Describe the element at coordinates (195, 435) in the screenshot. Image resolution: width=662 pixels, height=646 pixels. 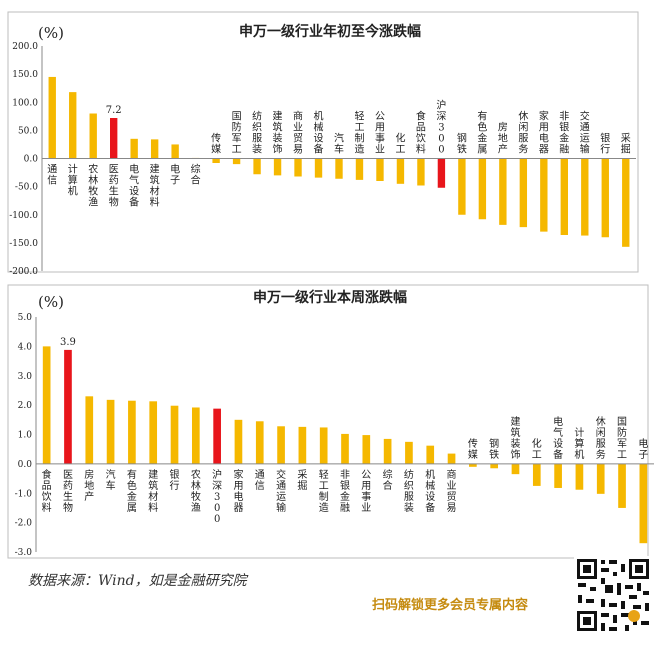
I see `bar-农林牧渔` at that location.